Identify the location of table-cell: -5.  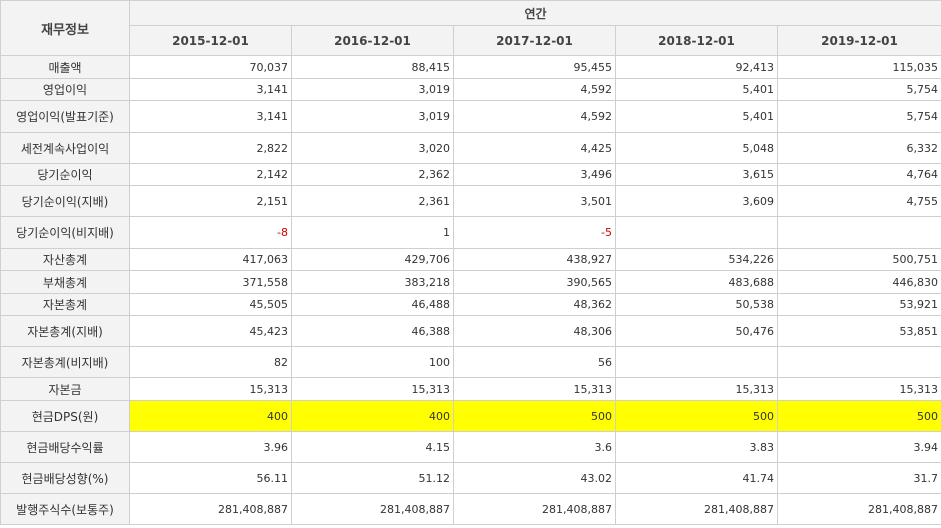
(534, 232).